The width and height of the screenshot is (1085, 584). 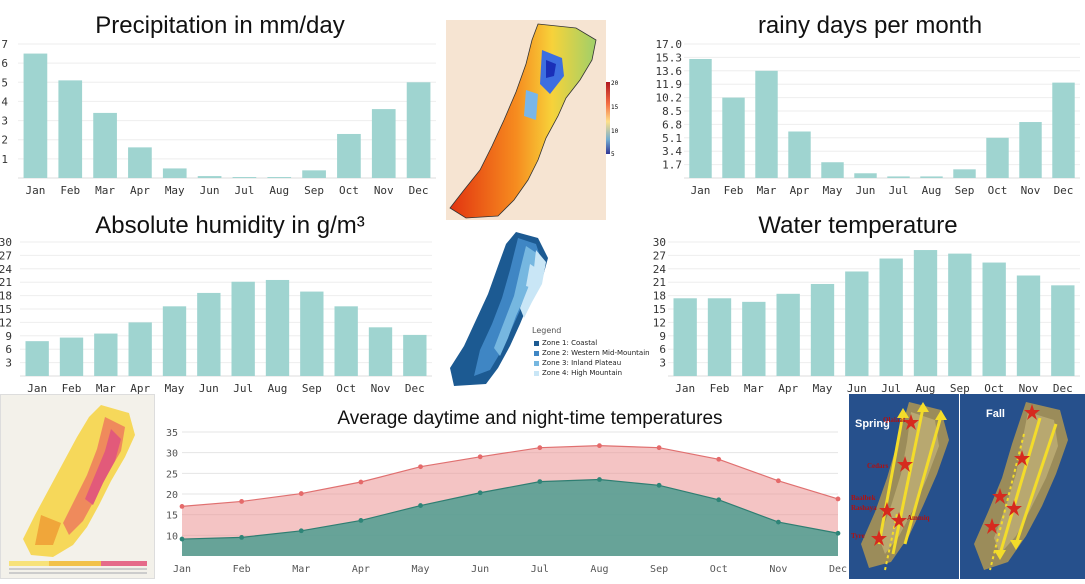 I want to click on temperatures-x-tick-label: Aug, so click(x=599, y=569).